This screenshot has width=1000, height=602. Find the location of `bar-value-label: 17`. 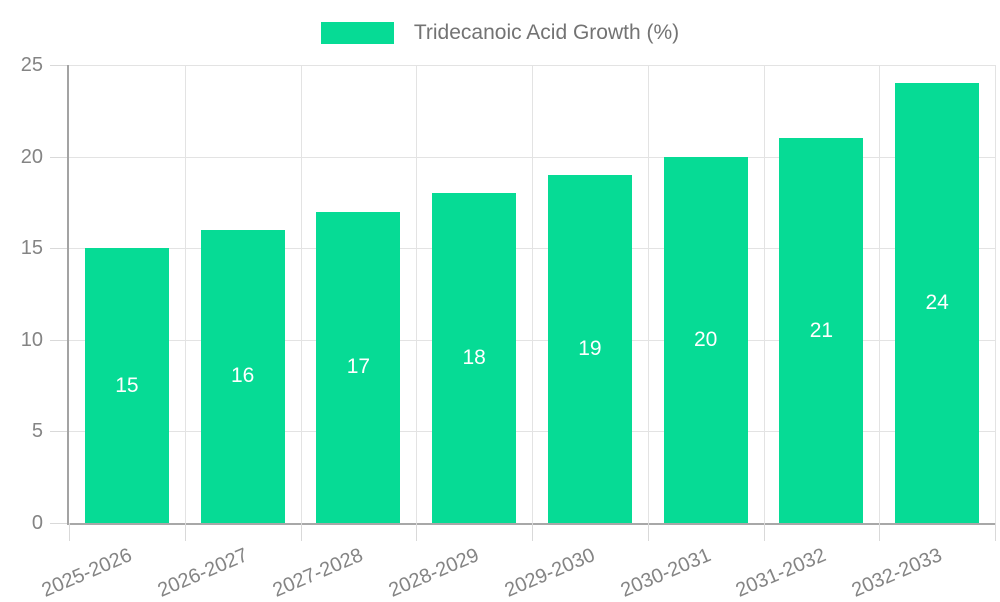

bar-value-label: 17 is located at coordinates (358, 367).